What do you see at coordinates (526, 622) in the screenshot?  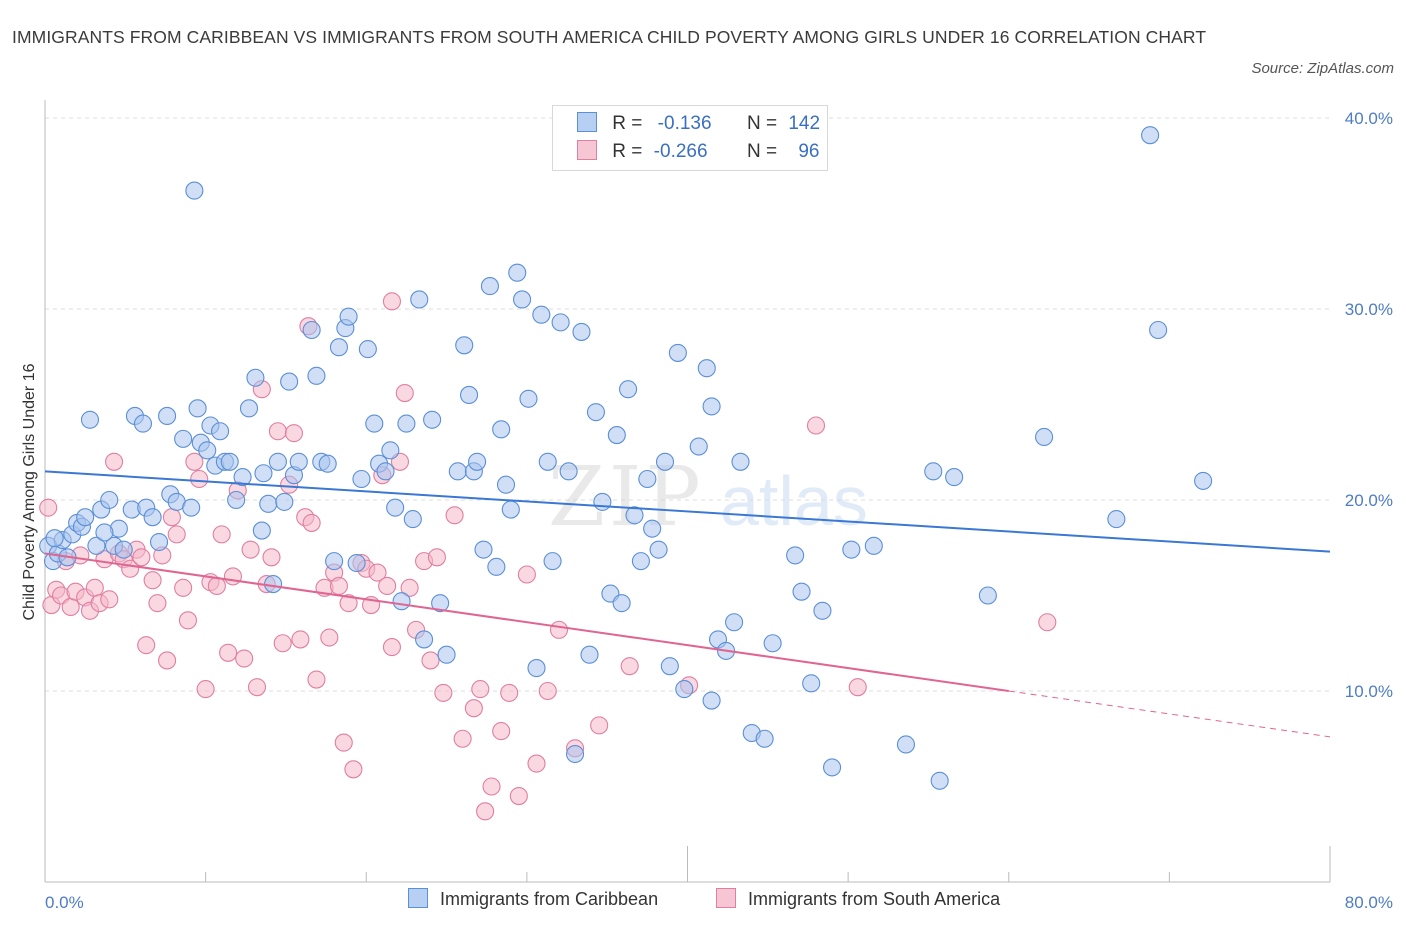 I see `trend-line-south-america` at bounding box center [526, 622].